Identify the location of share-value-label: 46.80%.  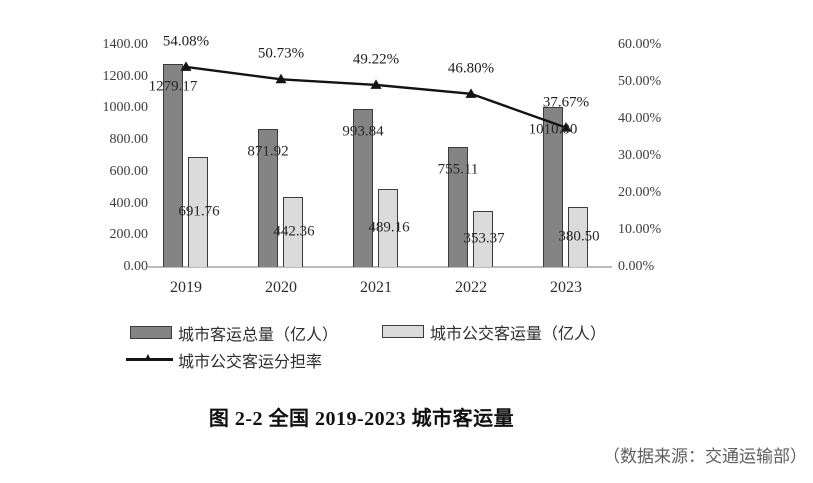
(471, 68).